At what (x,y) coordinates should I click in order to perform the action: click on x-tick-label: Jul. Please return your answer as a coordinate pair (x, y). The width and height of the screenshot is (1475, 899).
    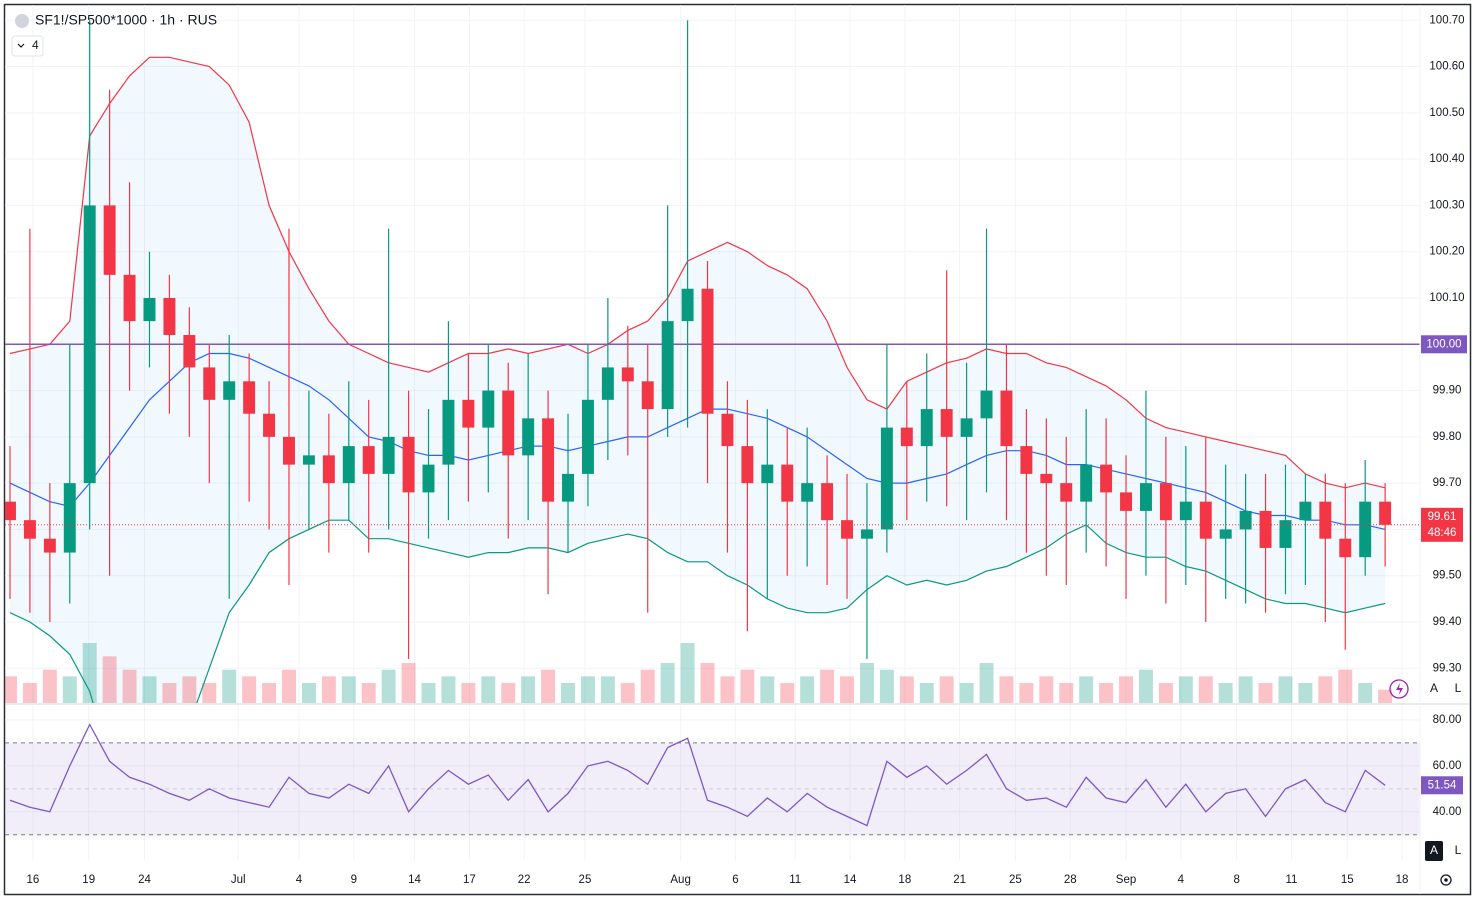
    Looking at the image, I should click on (238, 880).